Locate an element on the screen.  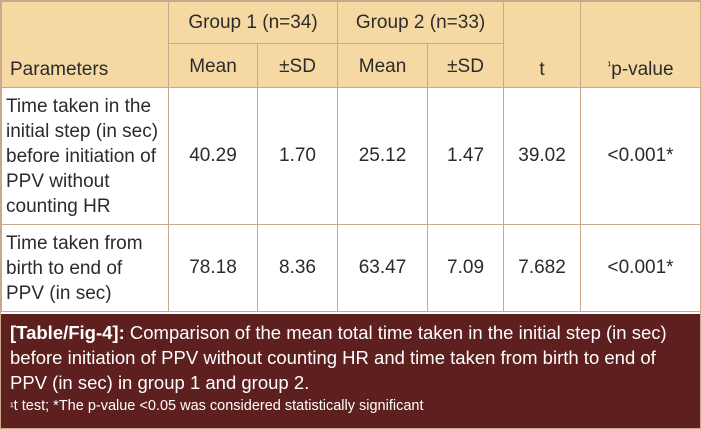
row-sd1: 1.70 is located at coordinates (297, 156).